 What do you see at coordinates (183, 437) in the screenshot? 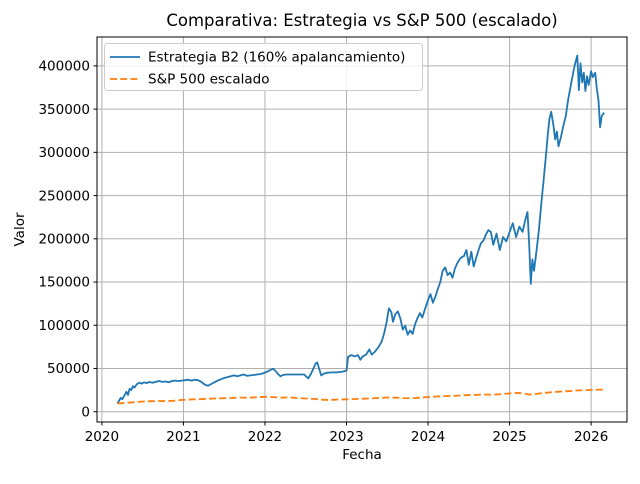
I see `x-tick-label: 2021` at bounding box center [183, 437].